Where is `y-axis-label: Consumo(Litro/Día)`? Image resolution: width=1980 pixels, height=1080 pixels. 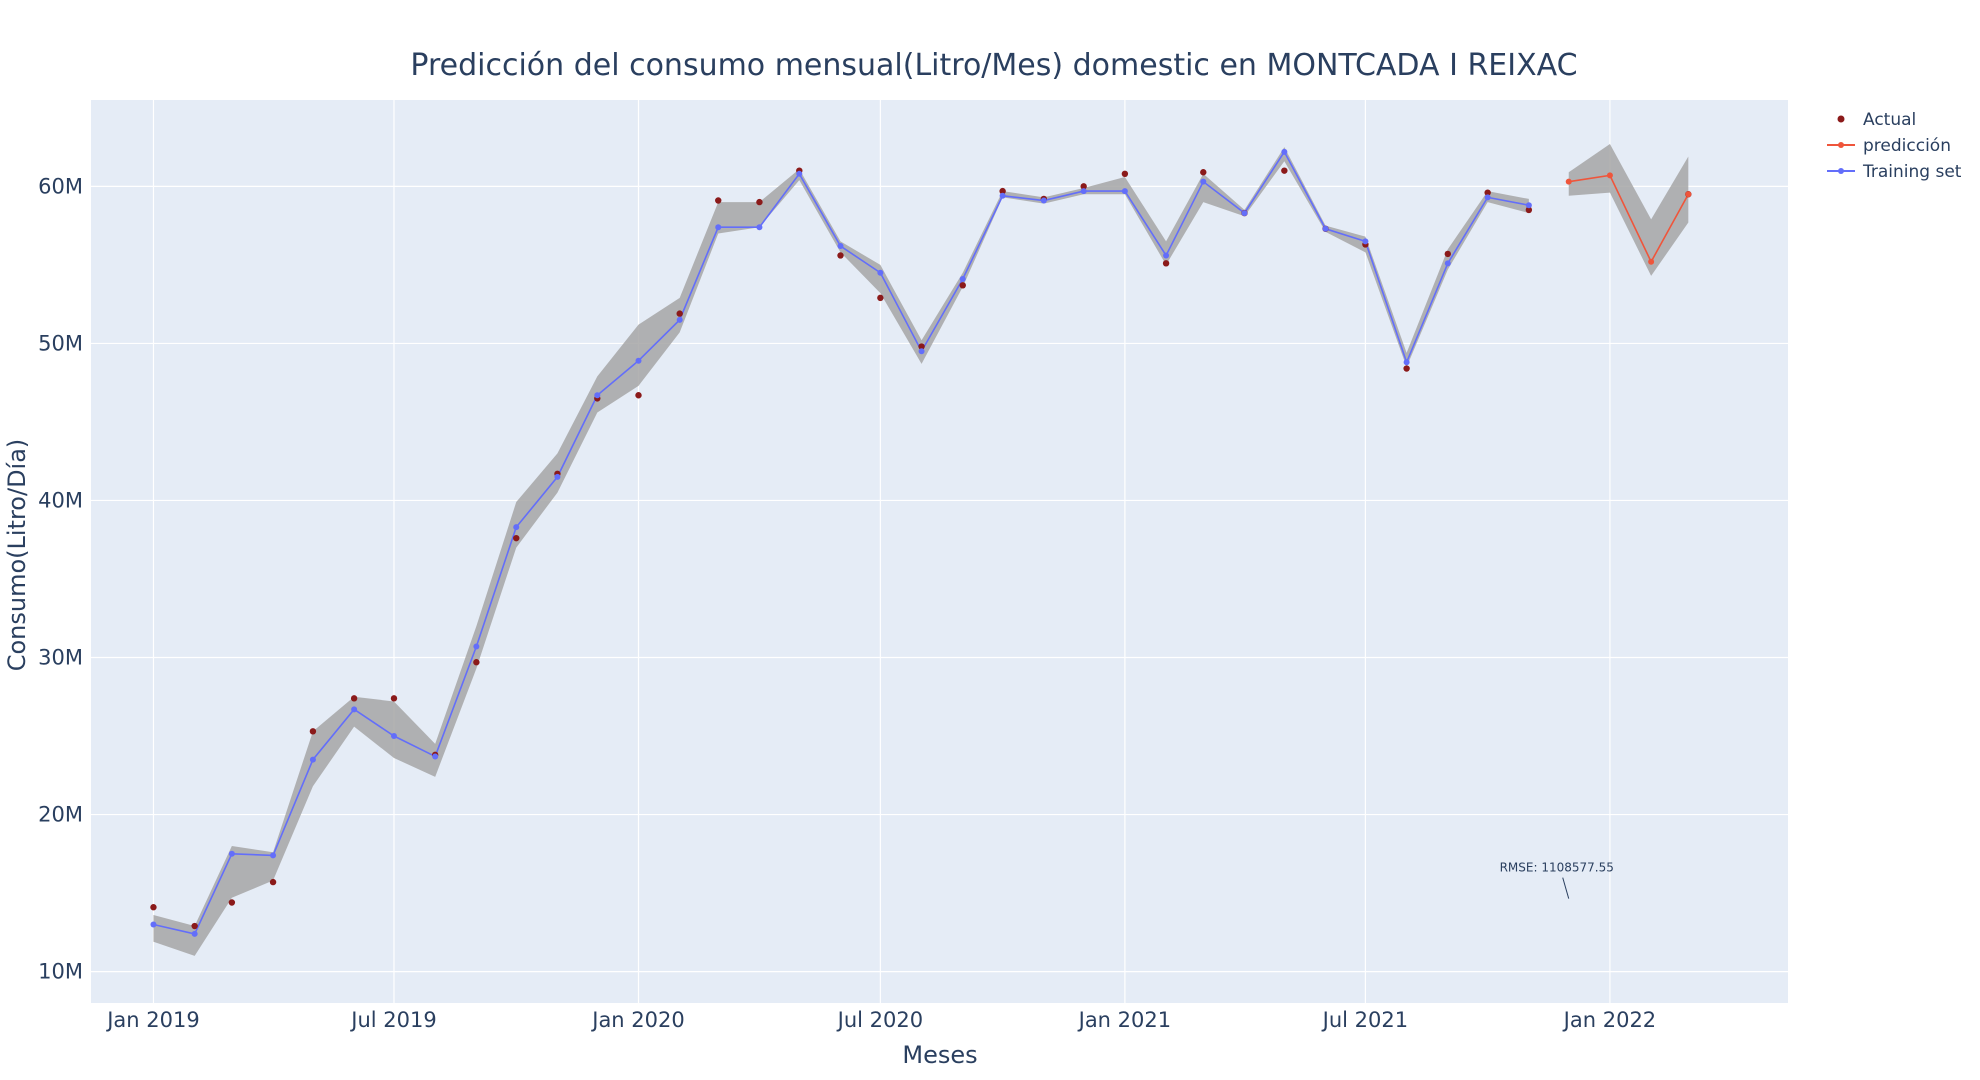
y-axis-label: Consumo(Litro/Día) is located at coordinates (17, 555).